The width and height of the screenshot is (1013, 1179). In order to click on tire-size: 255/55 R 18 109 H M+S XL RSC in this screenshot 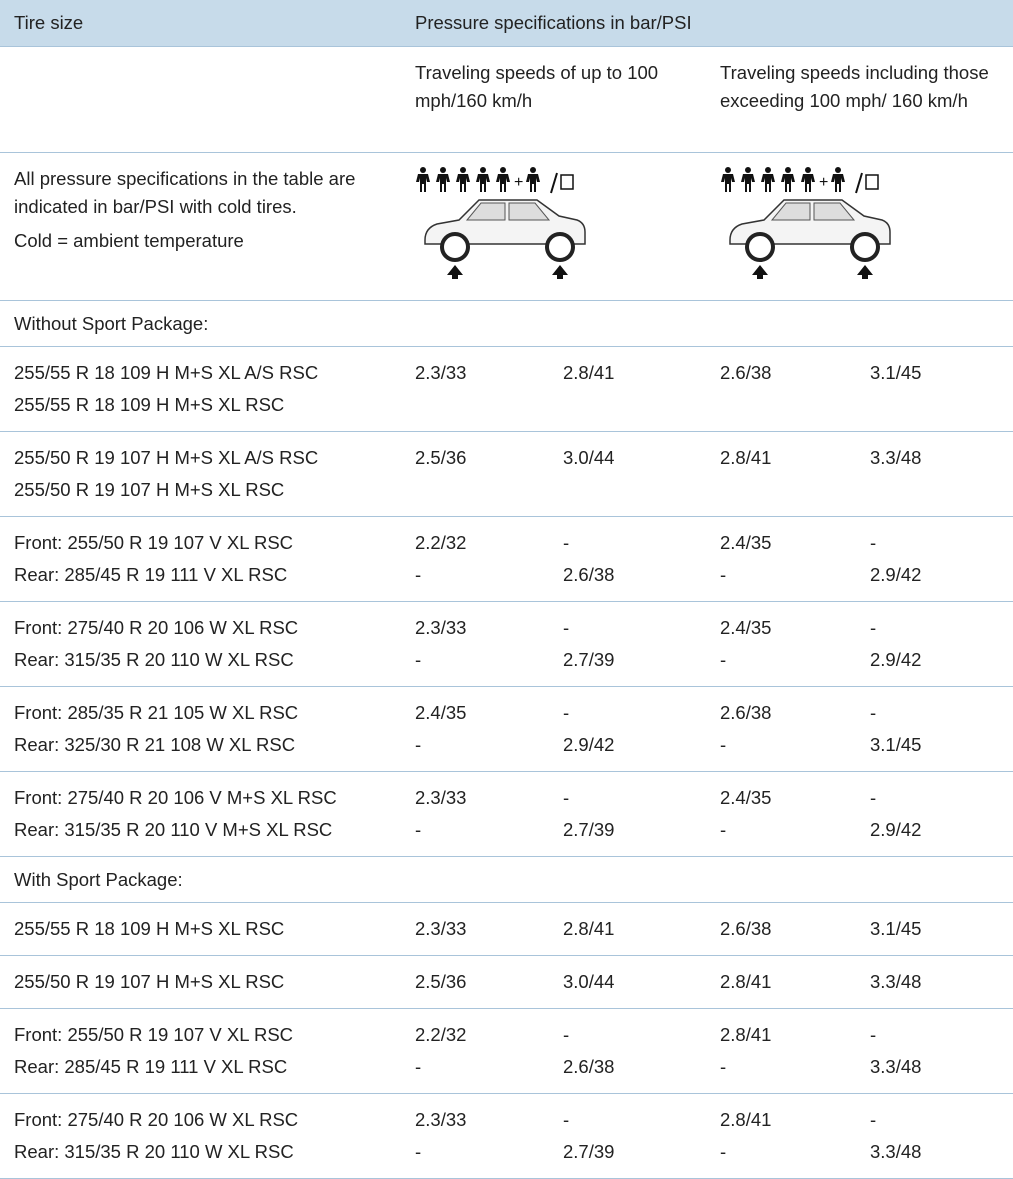, I will do `click(200, 410)`.